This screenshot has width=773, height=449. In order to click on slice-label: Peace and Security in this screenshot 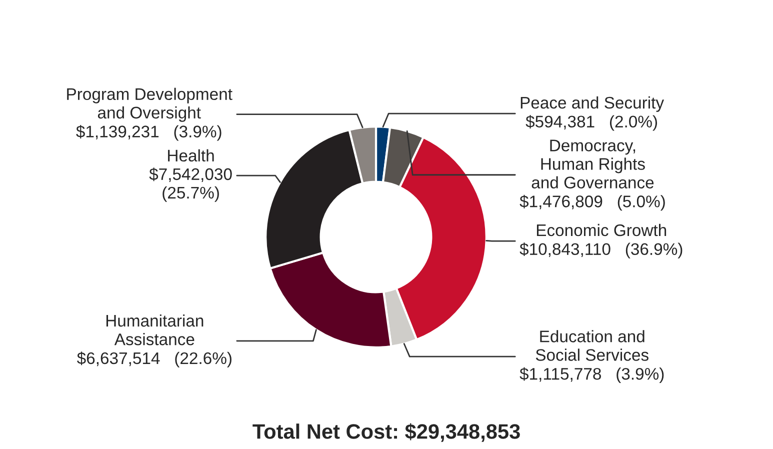, I will do `click(592, 104)`.